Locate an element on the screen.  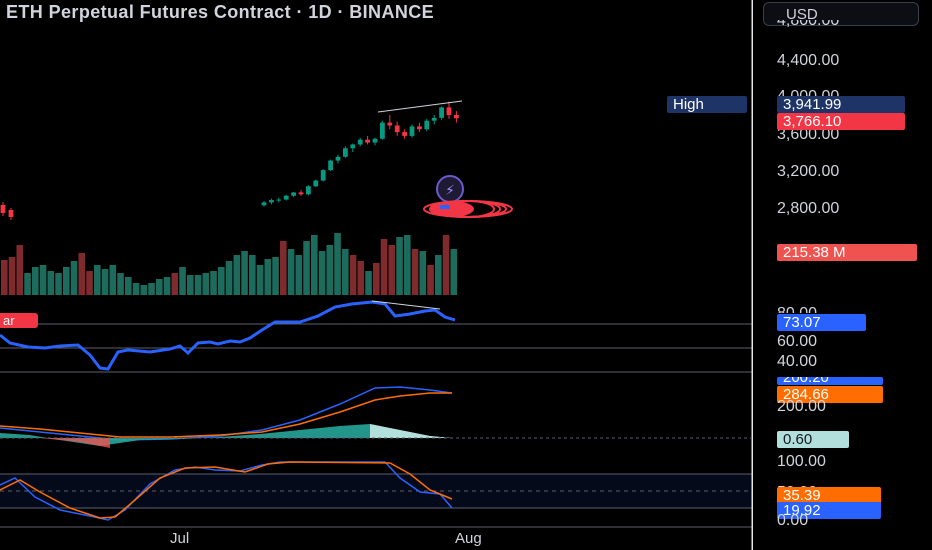
last-price-tag: 3,766.10 is located at coordinates (841, 121).